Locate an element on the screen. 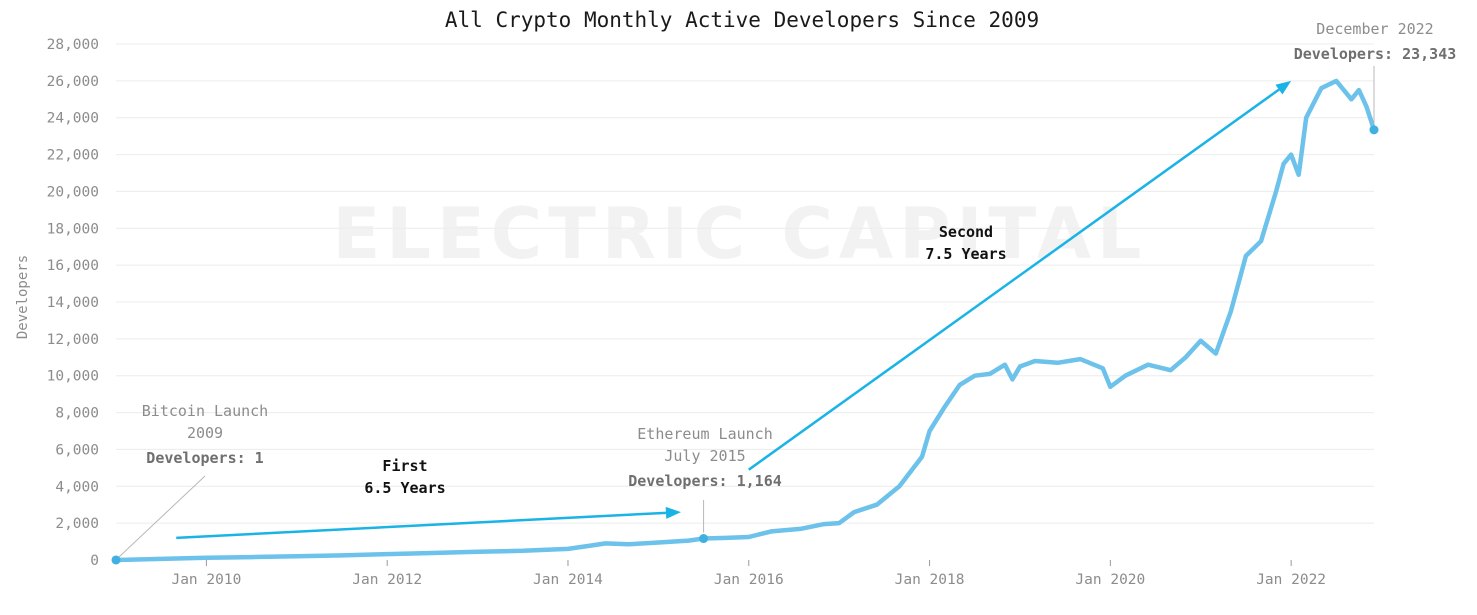  y-tick-label: 8,000 is located at coordinates (77, 414).